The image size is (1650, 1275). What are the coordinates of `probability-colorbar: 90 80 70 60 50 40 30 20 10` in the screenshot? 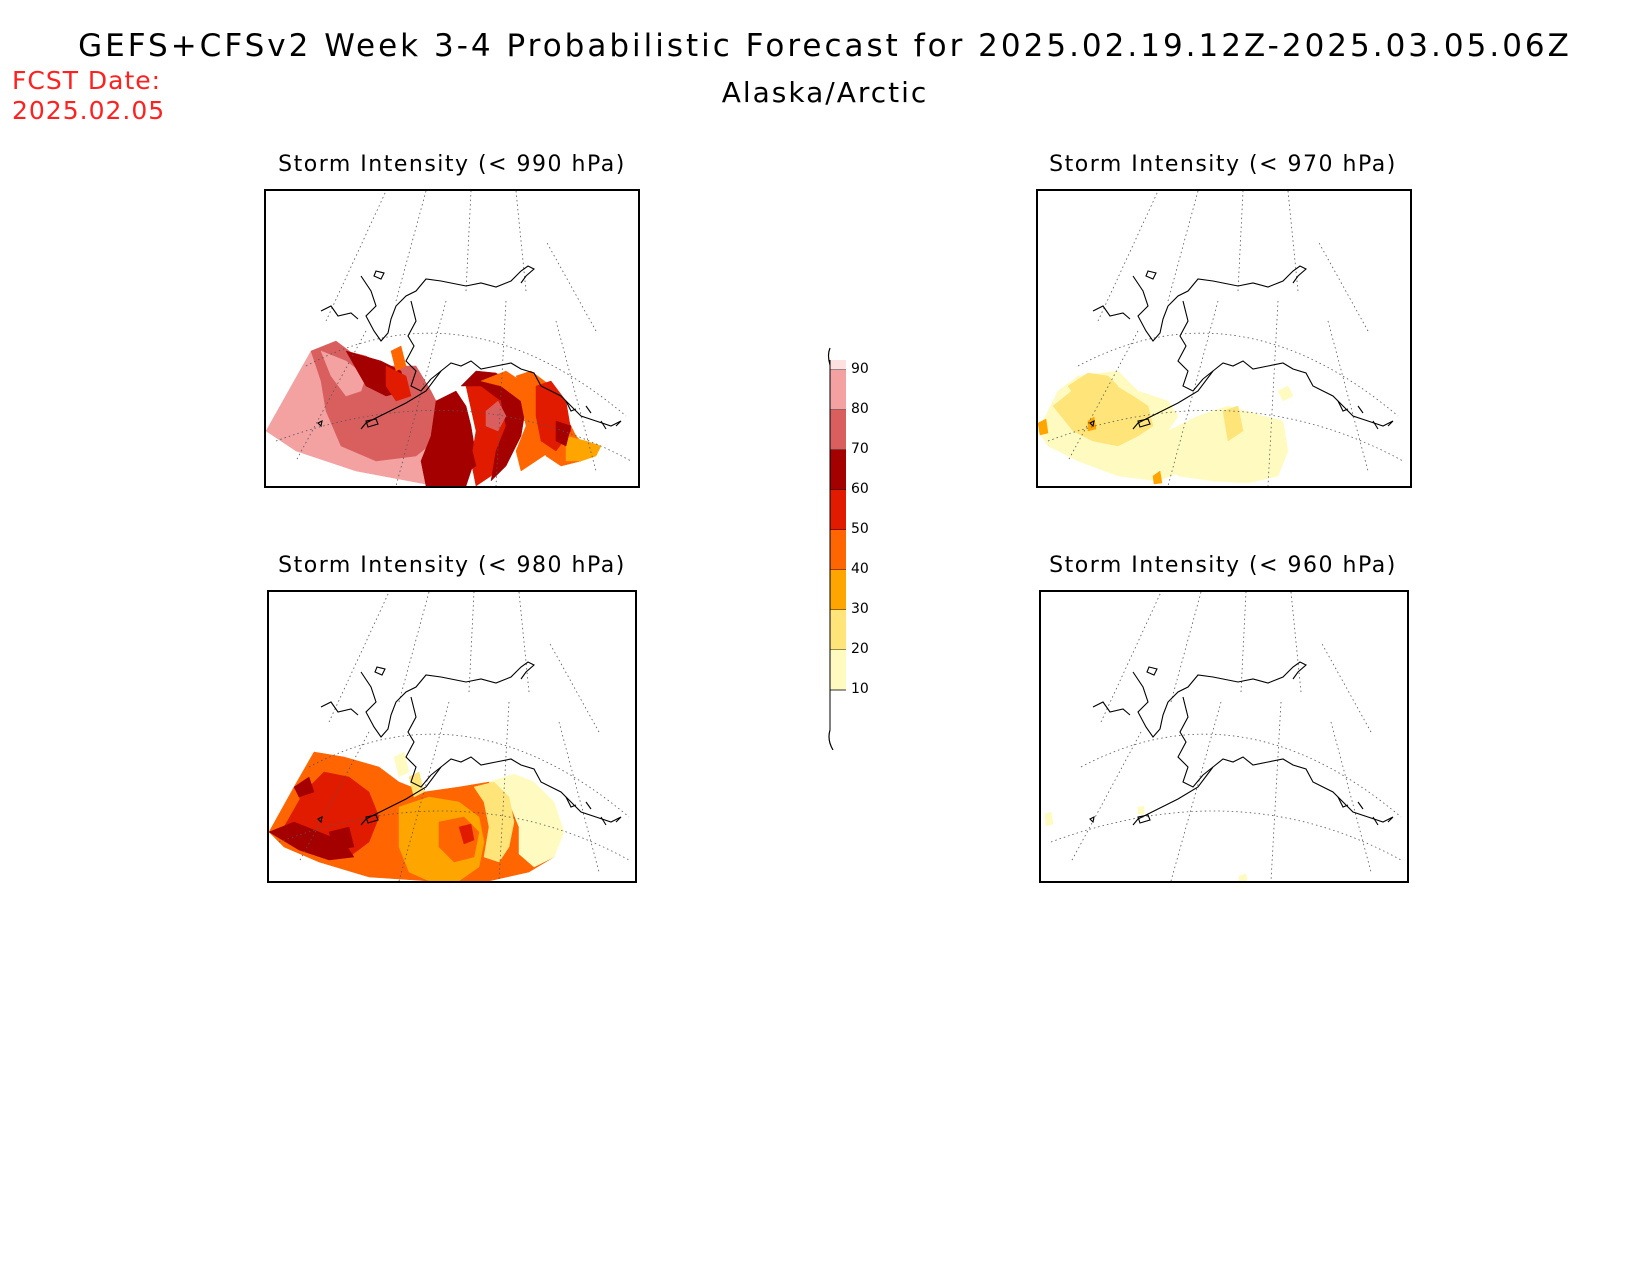 It's located at (837, 542).